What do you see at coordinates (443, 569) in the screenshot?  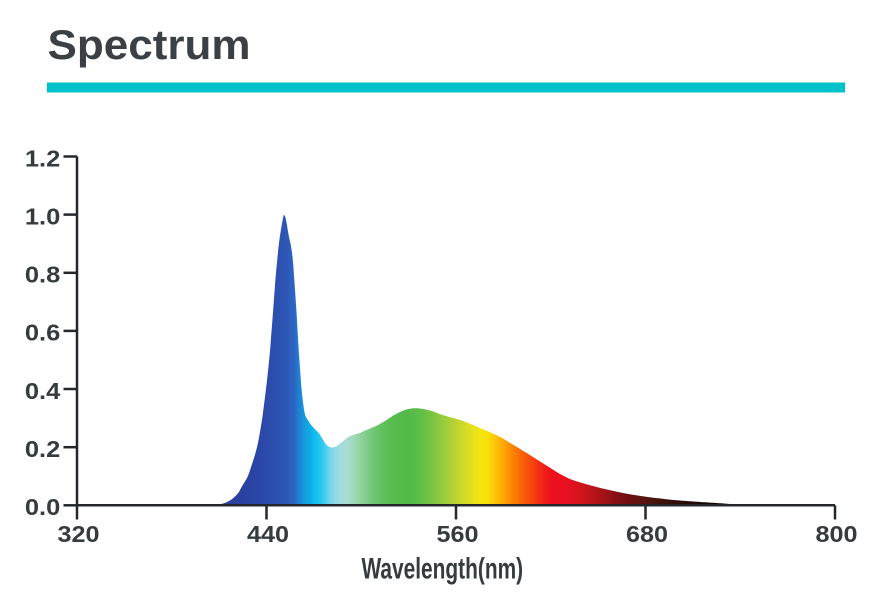 I see `svg-text: Wavelength(nm)` at bounding box center [443, 569].